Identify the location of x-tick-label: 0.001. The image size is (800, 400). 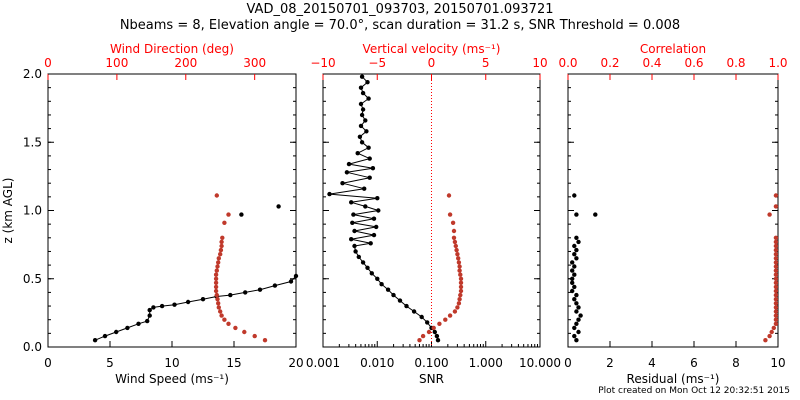
(323, 363).